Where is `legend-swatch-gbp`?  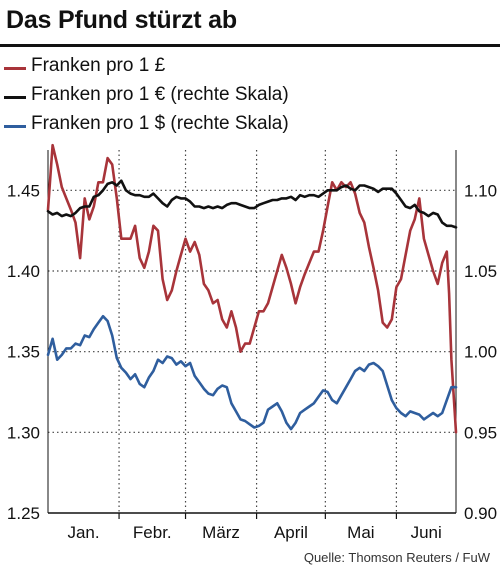 legend-swatch-gbp is located at coordinates (15, 68).